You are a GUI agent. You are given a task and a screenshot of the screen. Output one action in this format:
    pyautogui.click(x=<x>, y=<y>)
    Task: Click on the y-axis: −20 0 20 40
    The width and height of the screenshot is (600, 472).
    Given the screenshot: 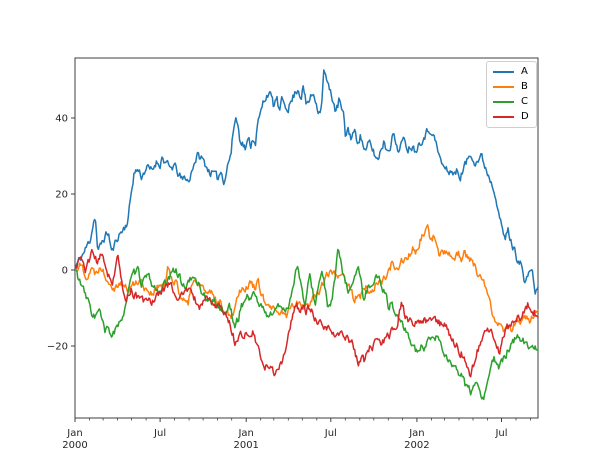 What is the action you would take?
    pyautogui.click(x=61, y=233)
    